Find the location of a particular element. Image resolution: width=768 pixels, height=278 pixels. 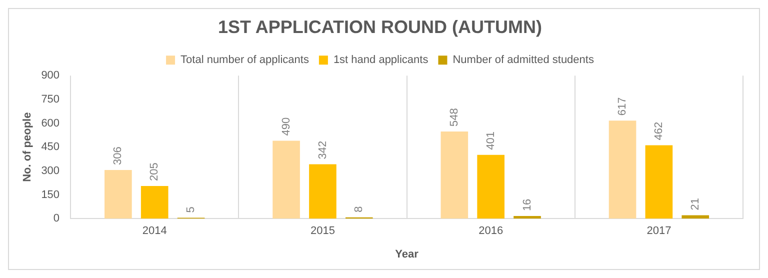

data-label: 342 is located at coordinates (322, 150).